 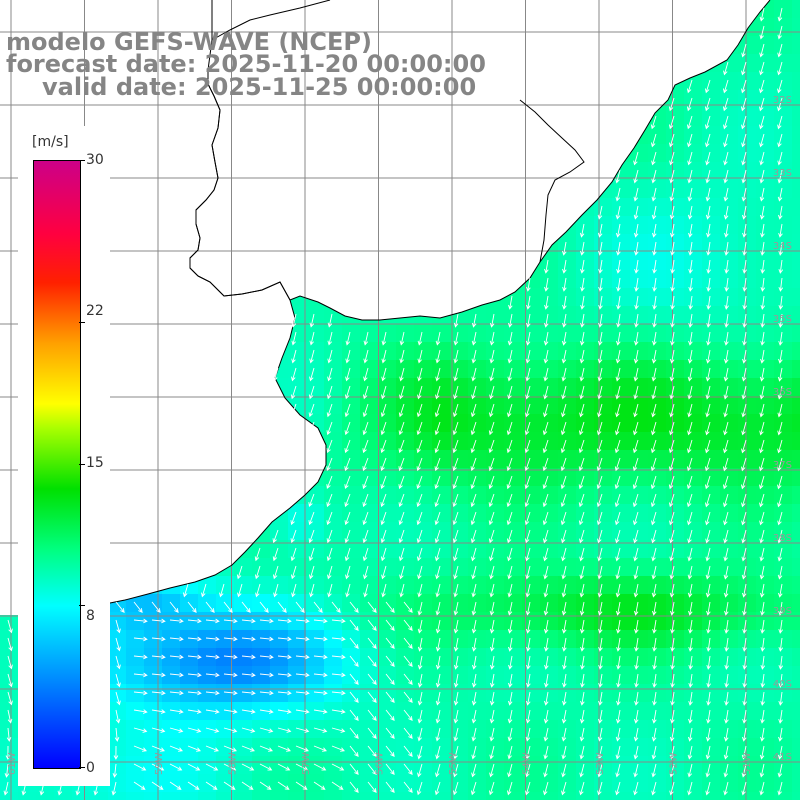 What do you see at coordinates (12, 763) in the screenshot?
I see `lon-label: 61W` at bounding box center [12, 763].